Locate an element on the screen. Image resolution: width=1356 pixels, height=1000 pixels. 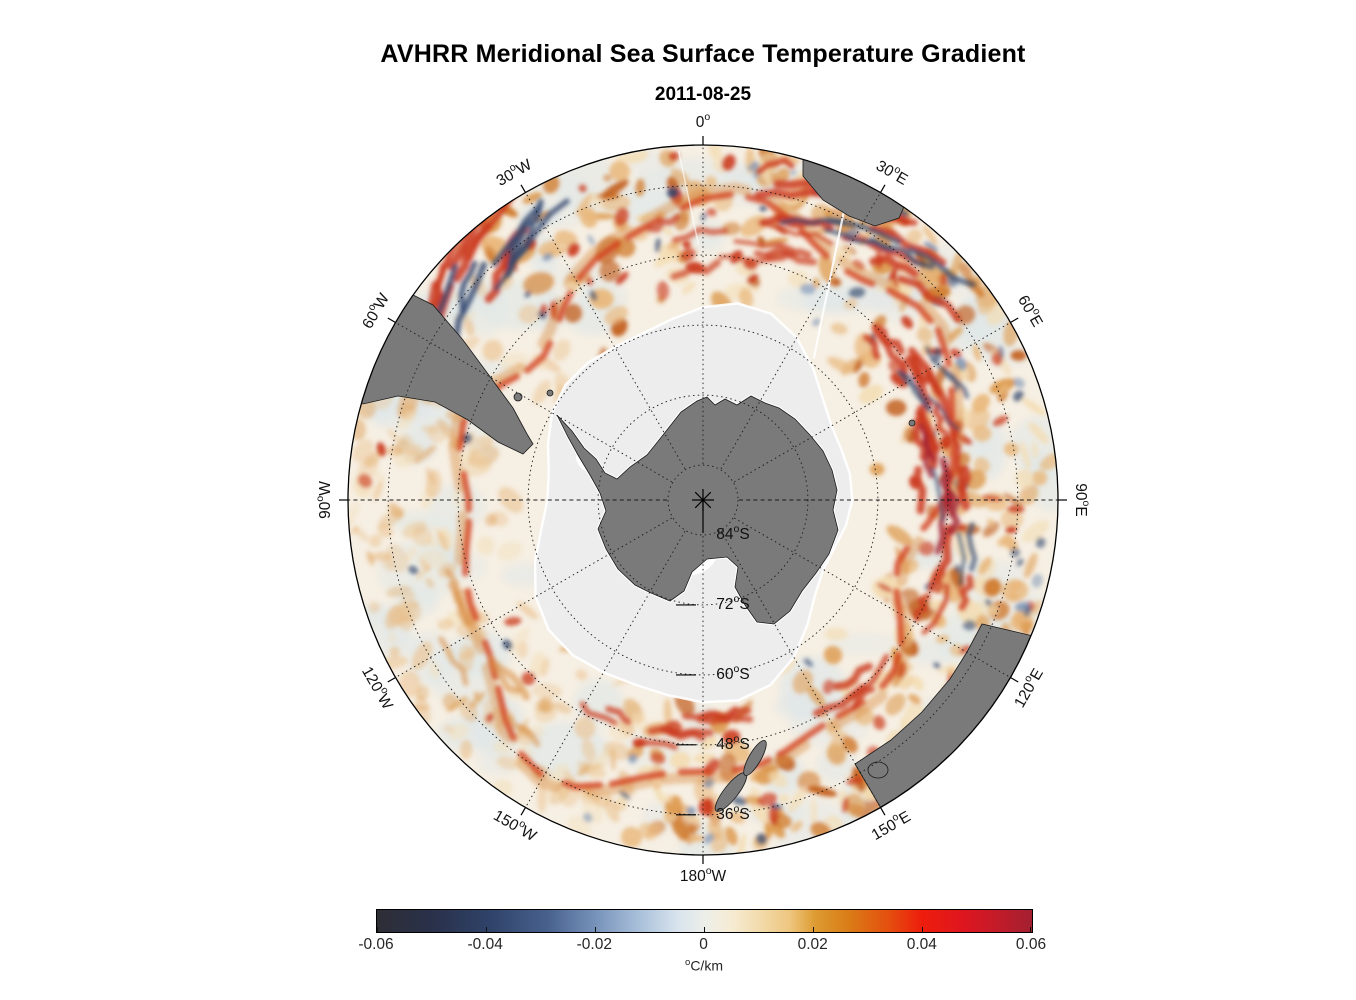
lon-label-90E: 90oE is located at coordinates (1082, 499).